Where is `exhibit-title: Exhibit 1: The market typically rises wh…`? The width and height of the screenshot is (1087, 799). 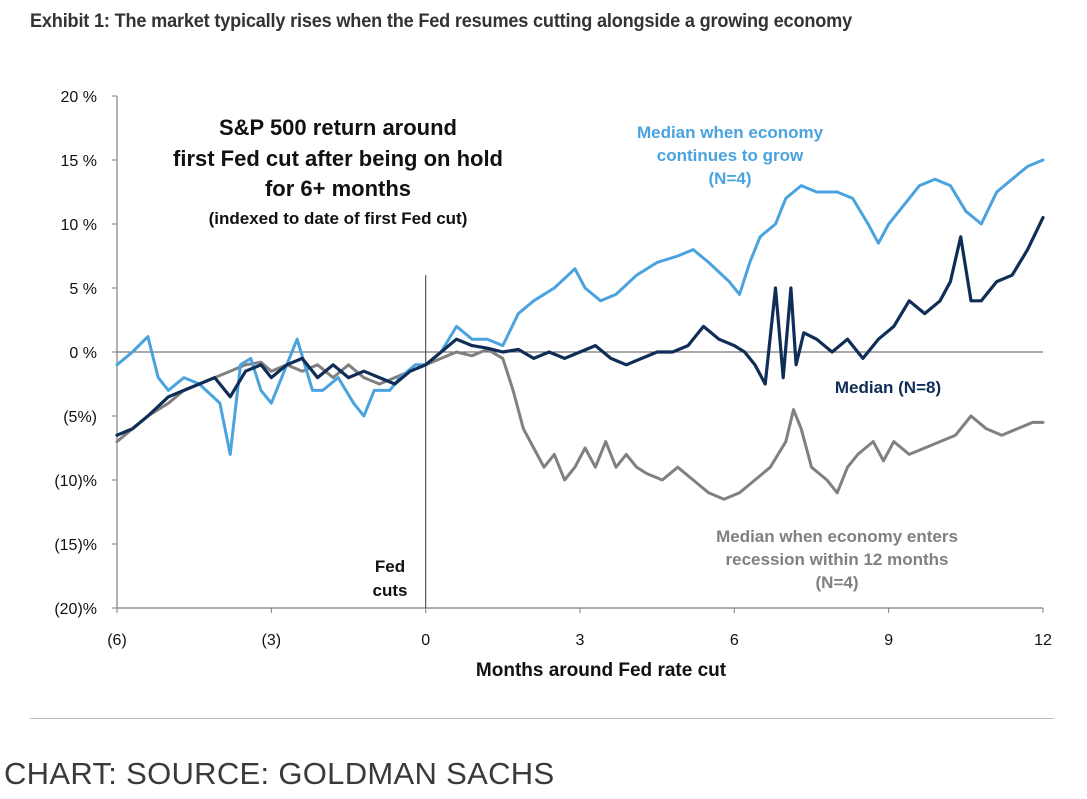
exhibit-title: Exhibit 1: The market typically rises wh… is located at coordinates (441, 21).